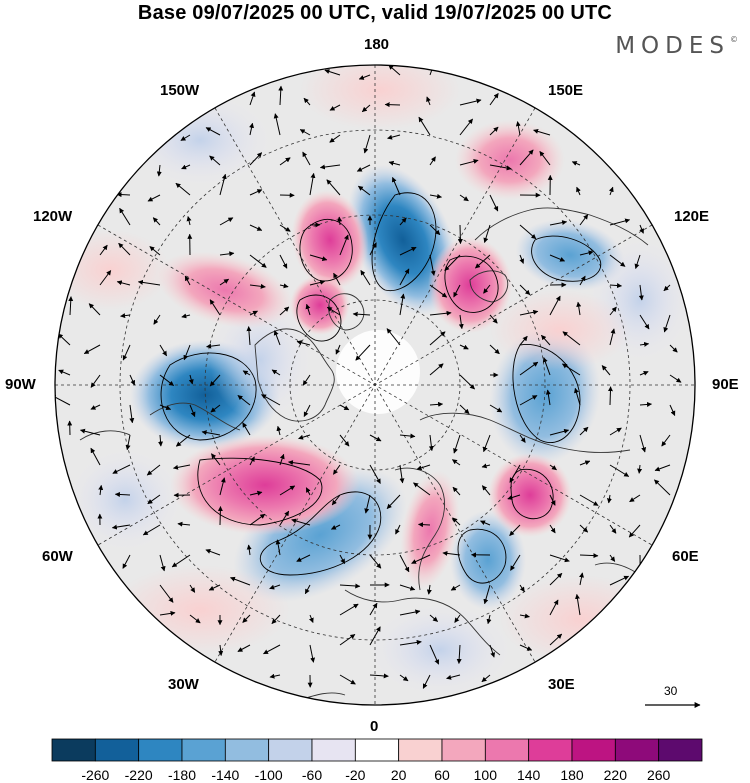  I want to click on reference-vector-label: 30, so click(671, 691).